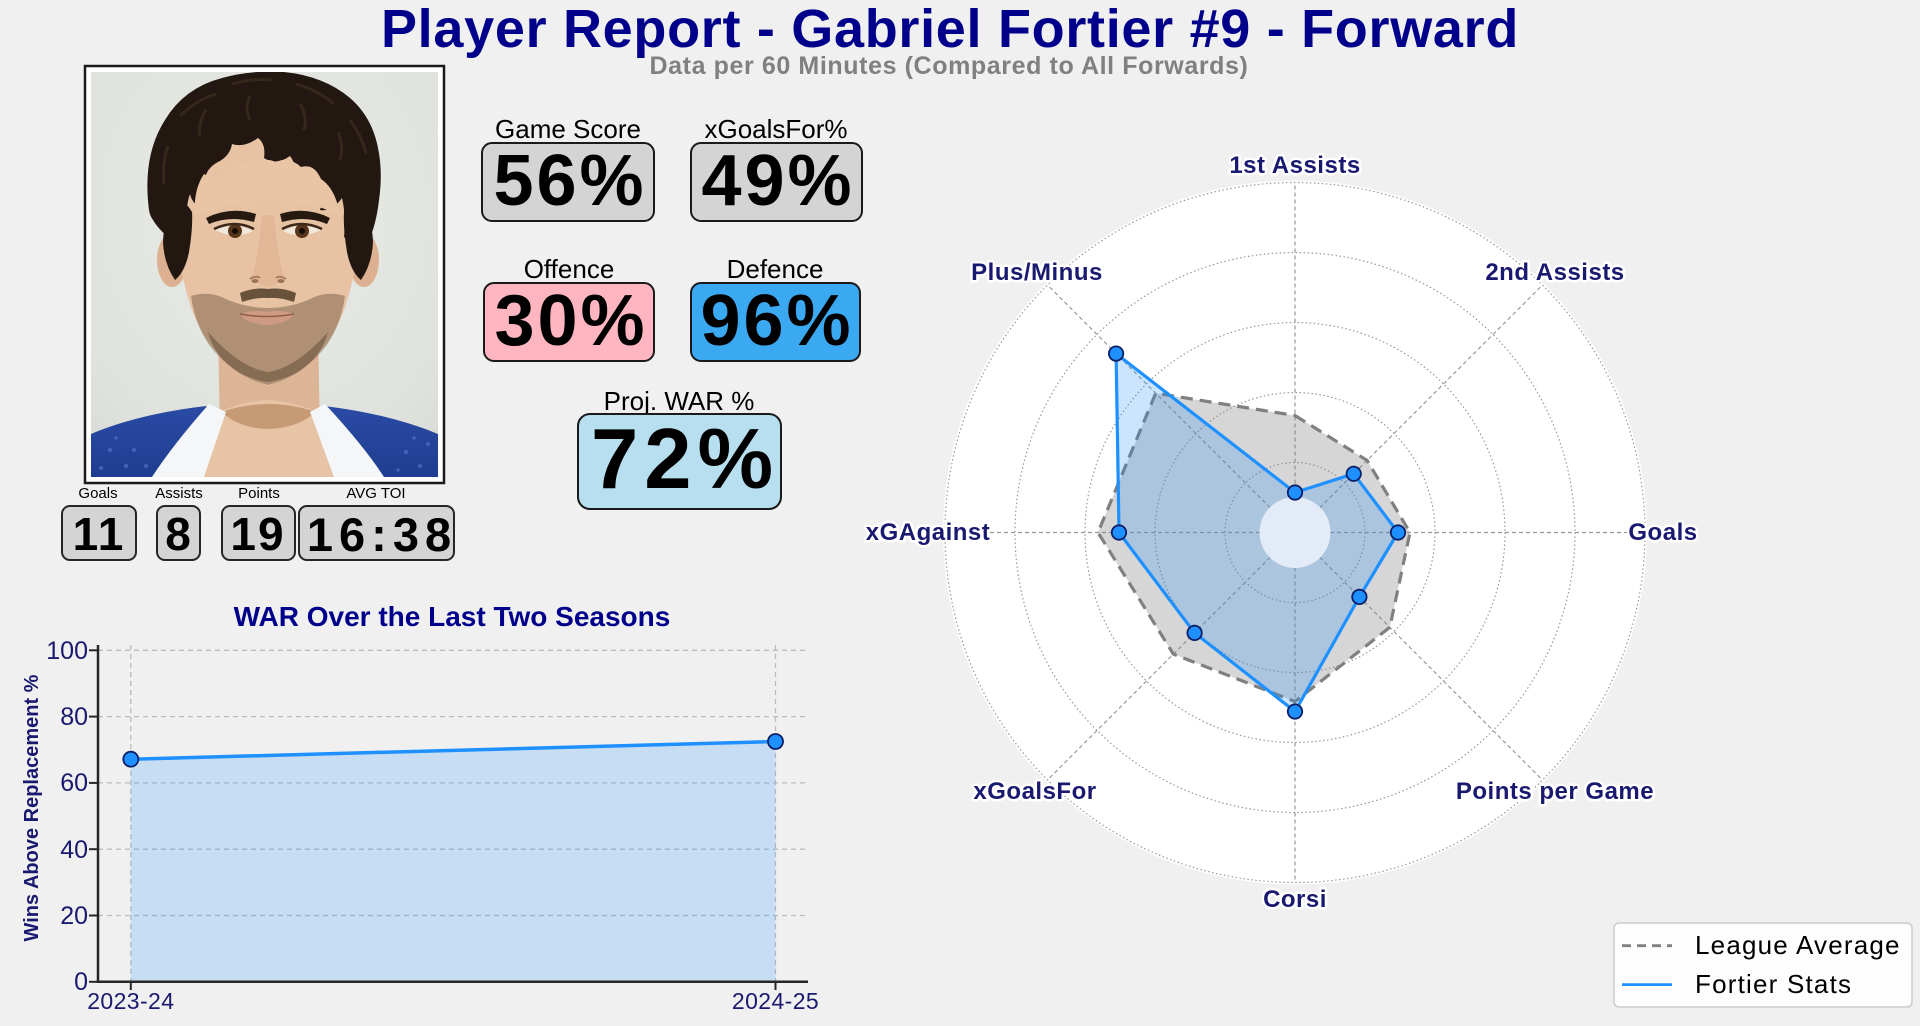  Describe the element at coordinates (775, 129) in the screenshot. I see `svg-text: xGoalsFor%` at that location.